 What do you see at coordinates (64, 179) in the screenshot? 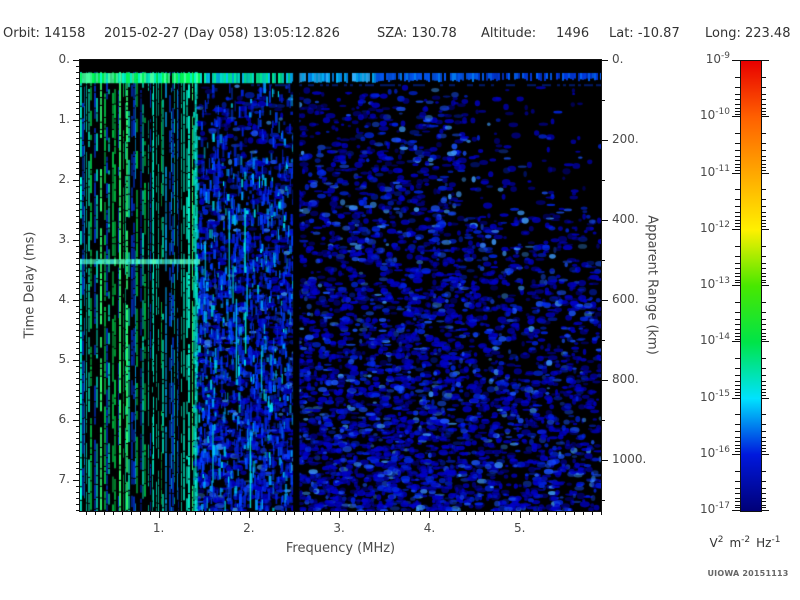
I see `y-axis-tick-label: 2.` at bounding box center [64, 179].